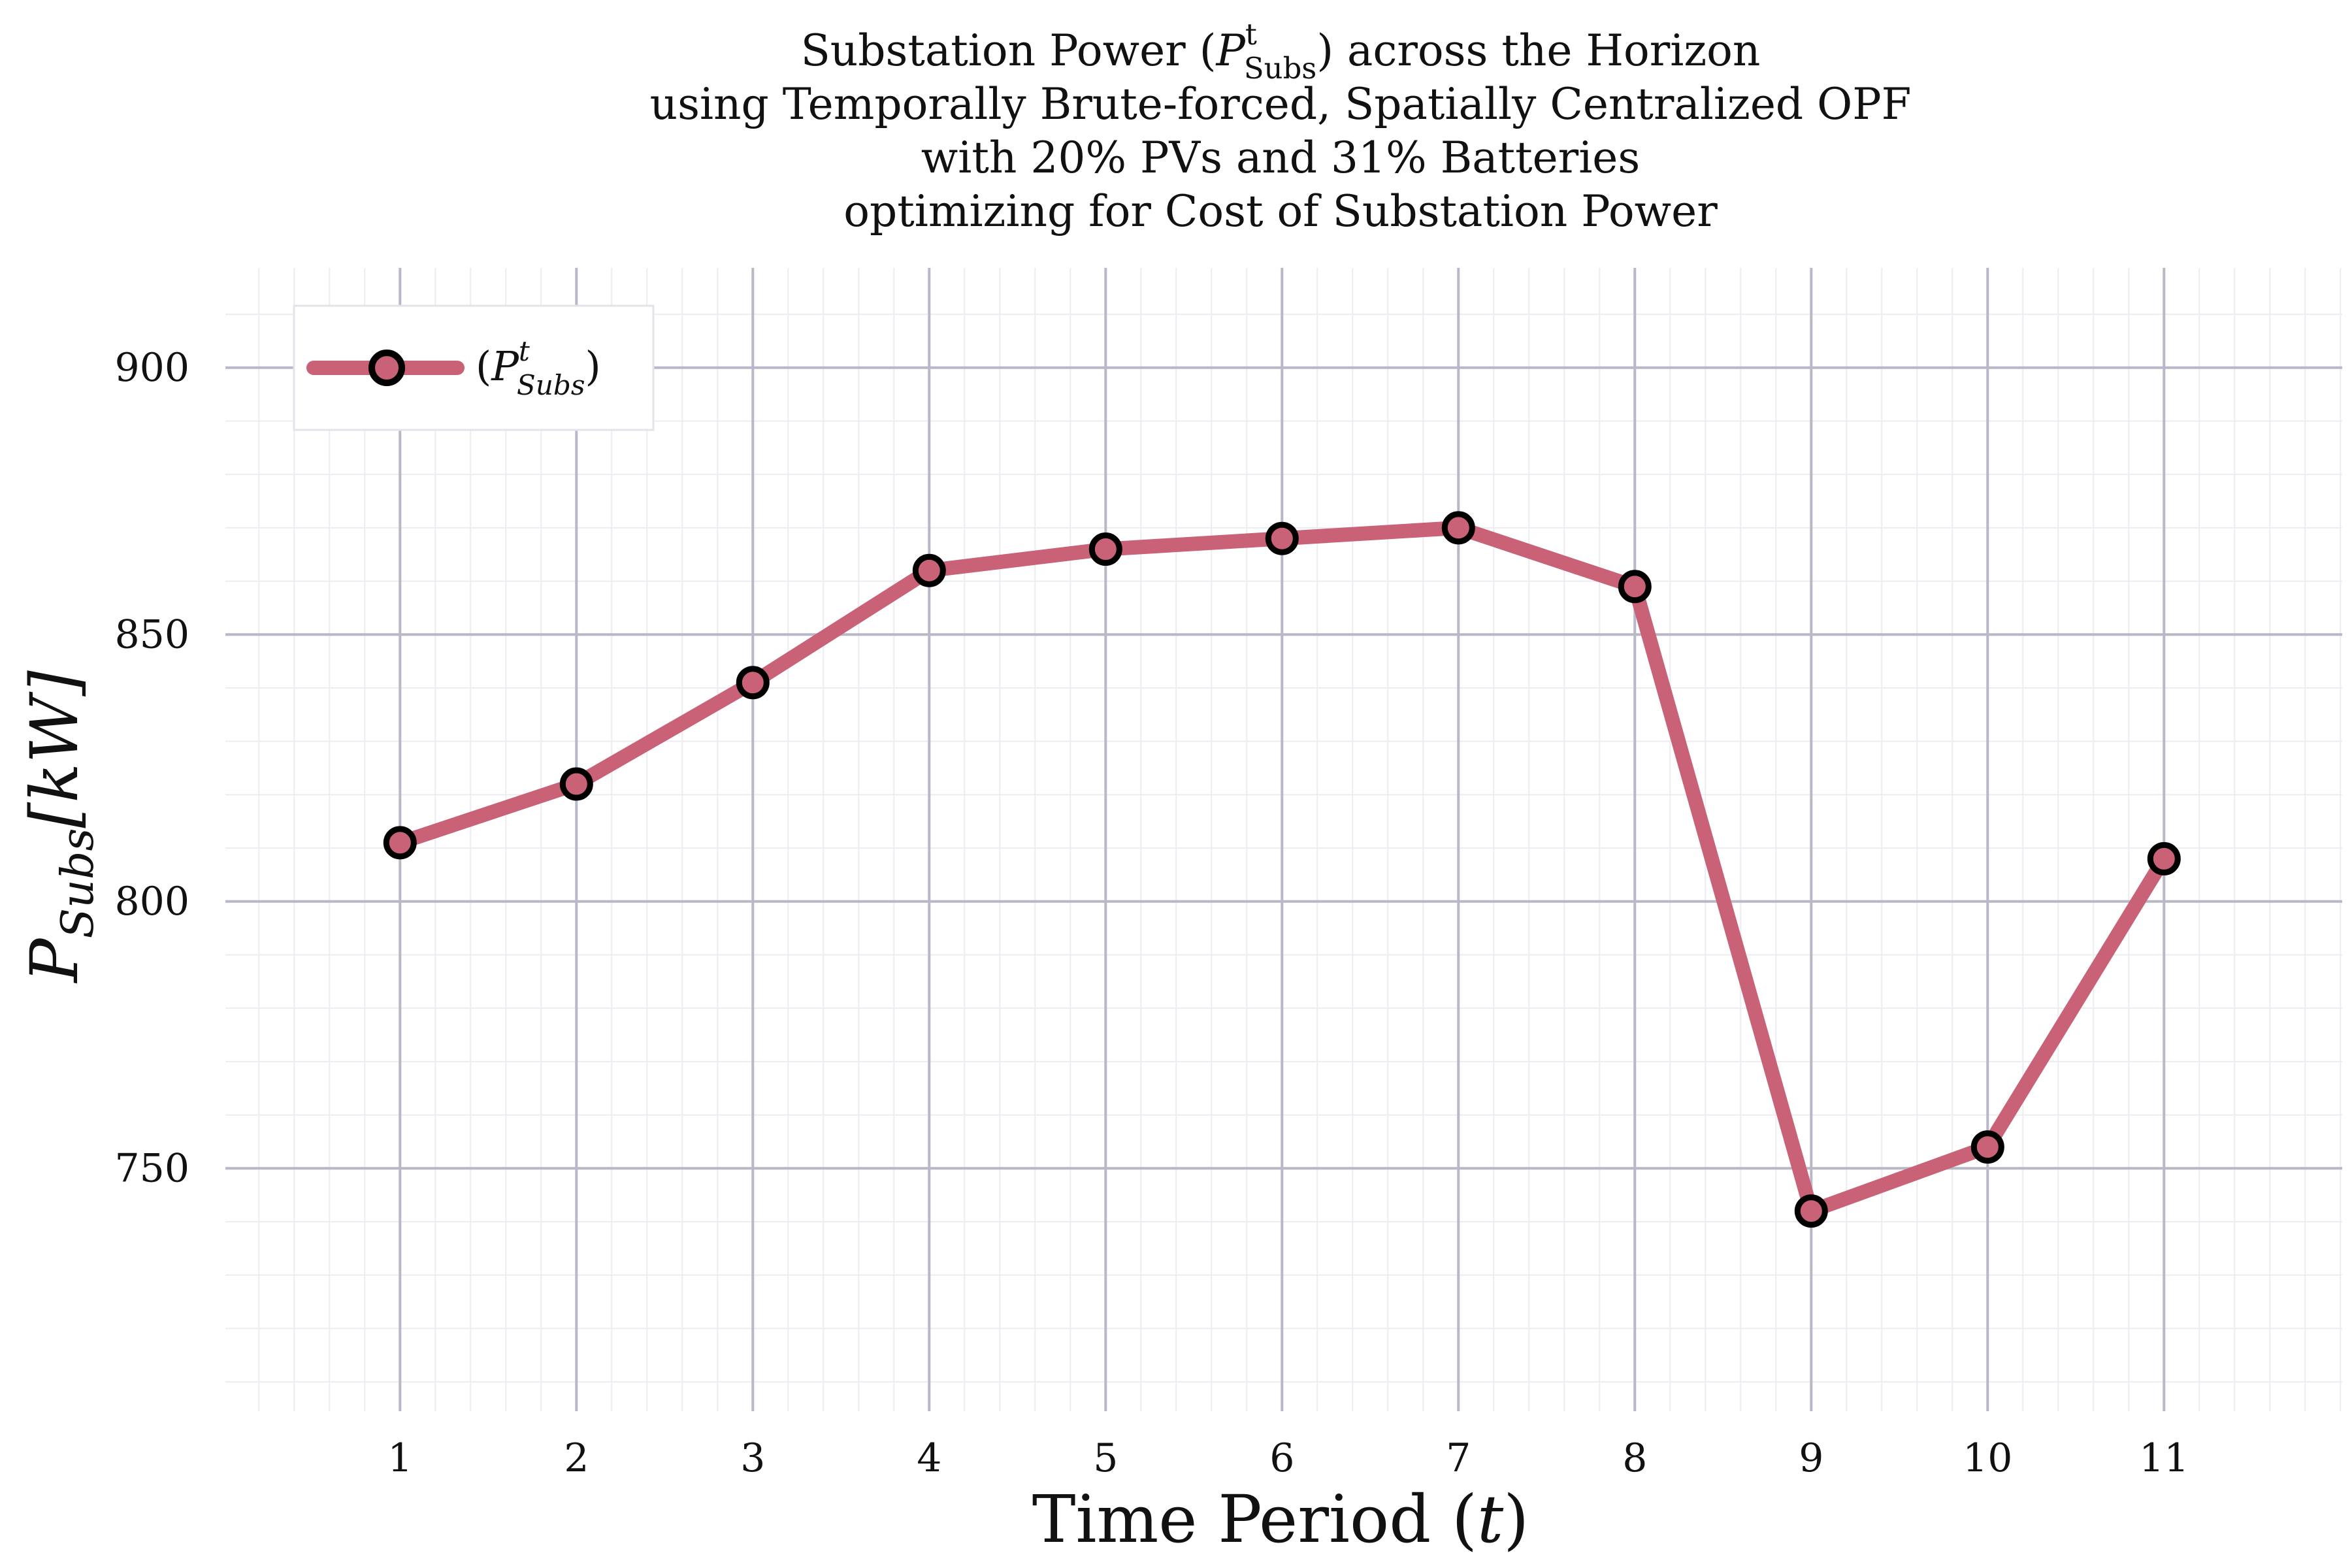 The image size is (2352, 1568). I want to click on title-subscript: Subs, so click(1280, 68).